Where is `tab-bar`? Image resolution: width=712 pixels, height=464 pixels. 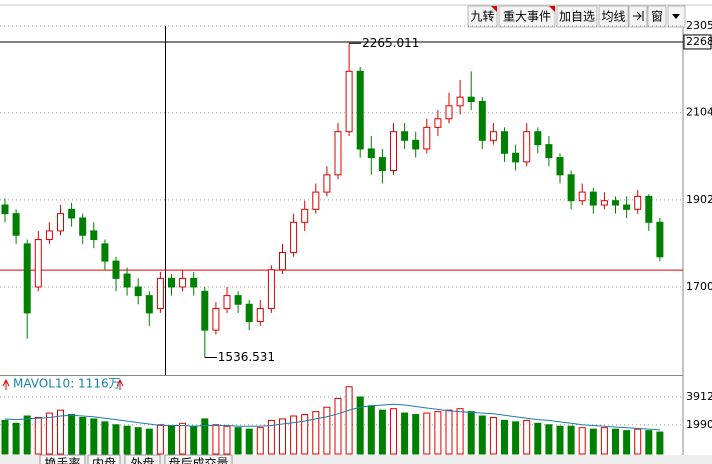
tab-bar is located at coordinates (356, 459).